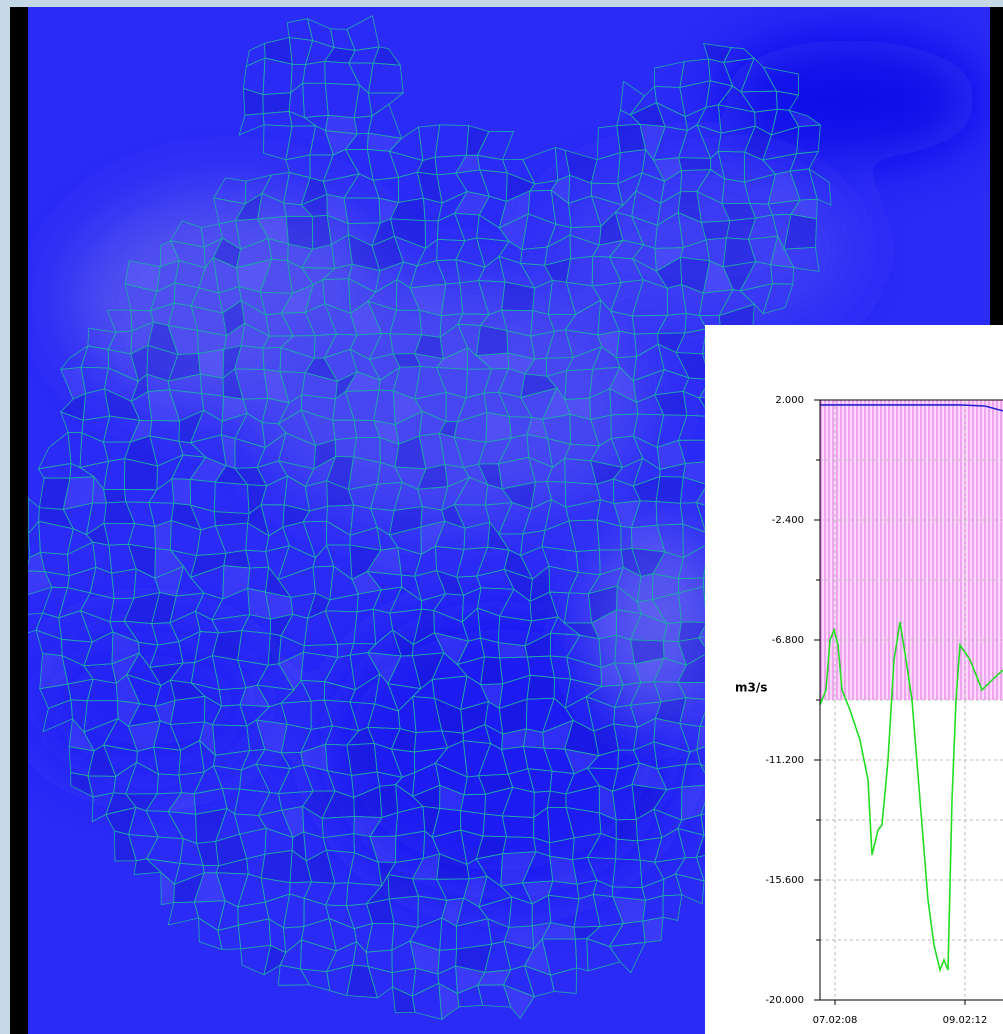 This screenshot has height=1034, width=1003. What do you see at coordinates (784, 760) in the screenshot?
I see `y-tick-label: -11.200` at bounding box center [784, 760].